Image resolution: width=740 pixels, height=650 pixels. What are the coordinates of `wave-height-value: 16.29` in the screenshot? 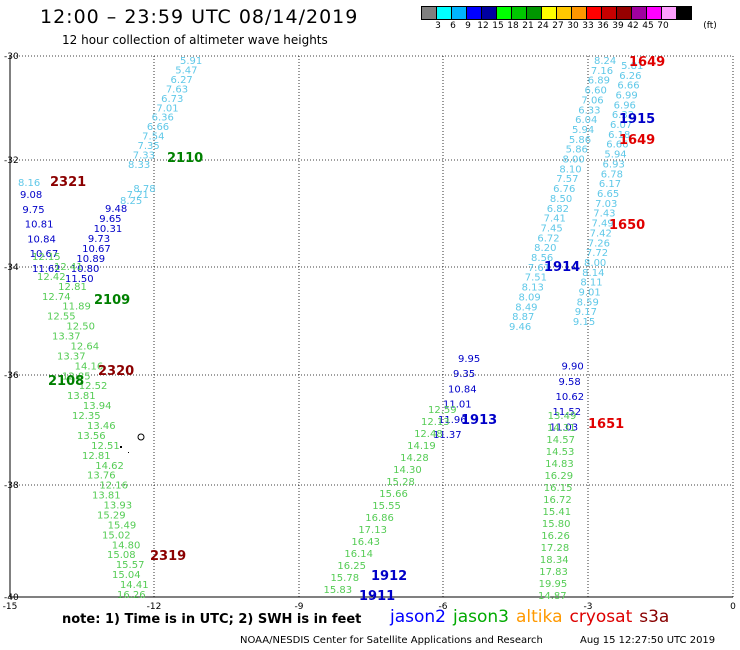 It's located at (558, 476).